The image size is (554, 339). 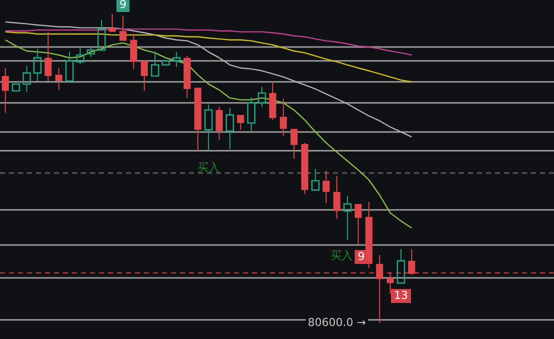 What do you see at coordinates (337, 322) in the screenshot?
I see `annotation: 80600.0 →` at bounding box center [337, 322].